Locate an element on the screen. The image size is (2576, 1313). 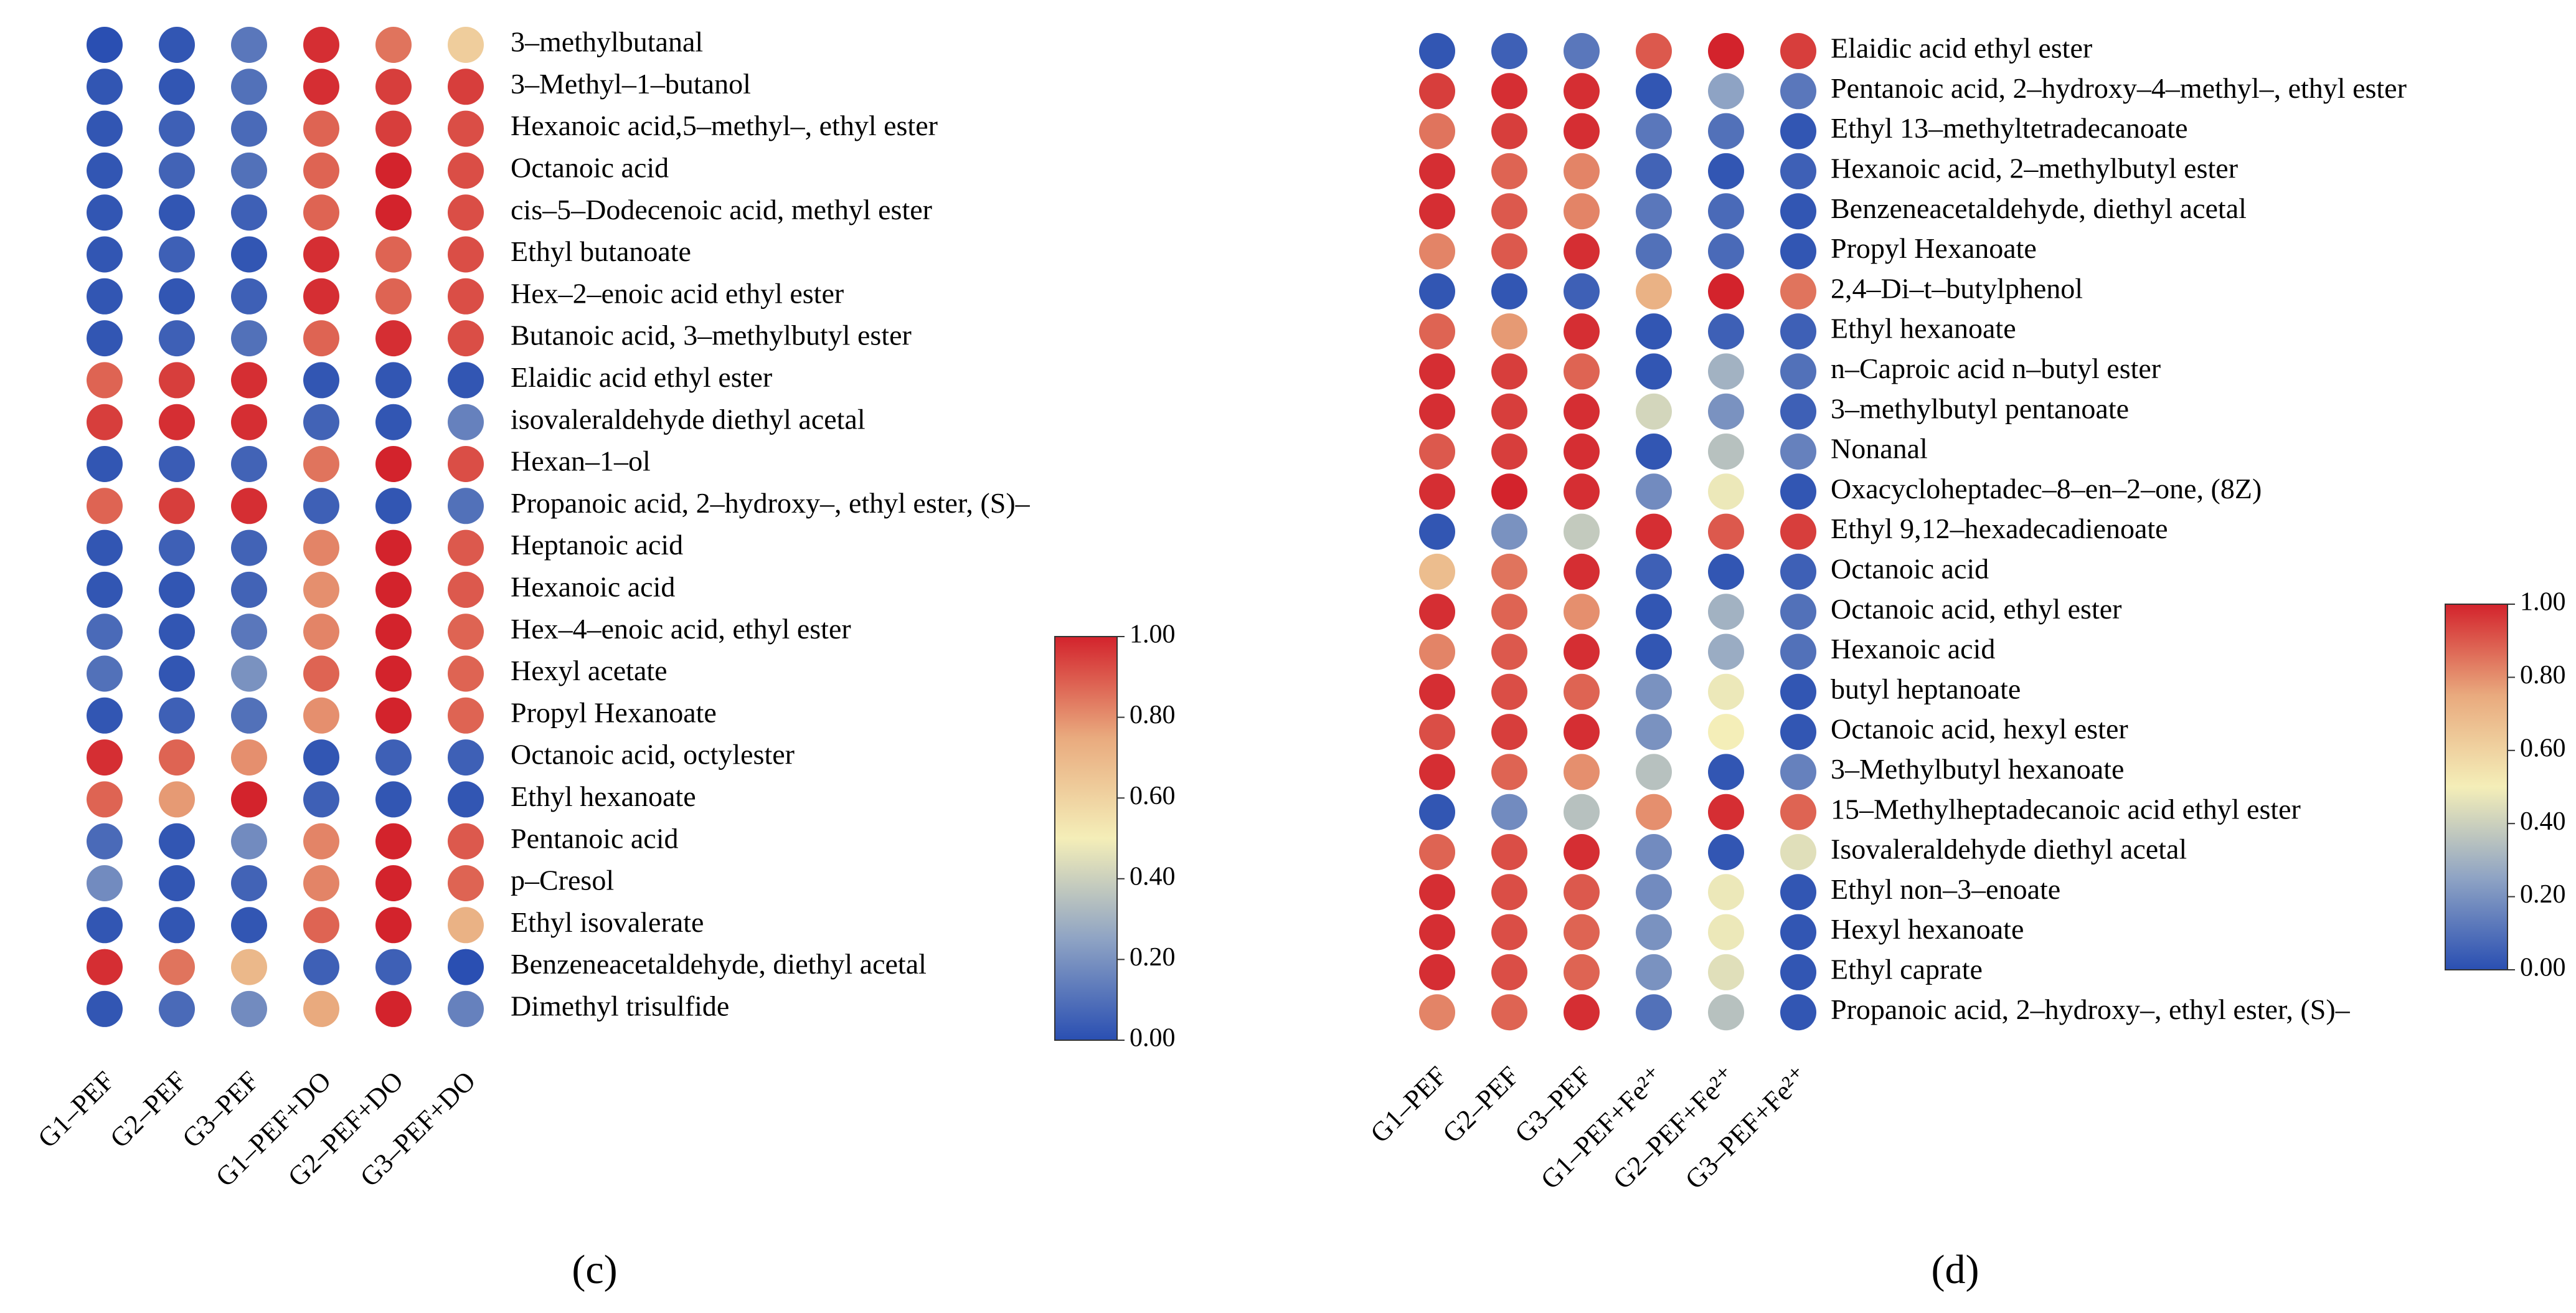
heatmap-cell-c-r0-c2 is located at coordinates (249, 45).